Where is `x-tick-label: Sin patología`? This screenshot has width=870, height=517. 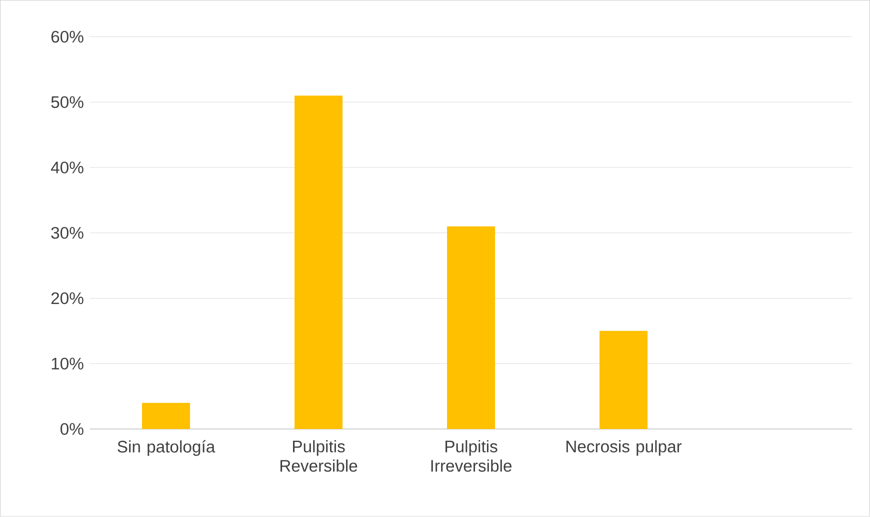
x-tick-label: Sin patología is located at coordinates (167, 448).